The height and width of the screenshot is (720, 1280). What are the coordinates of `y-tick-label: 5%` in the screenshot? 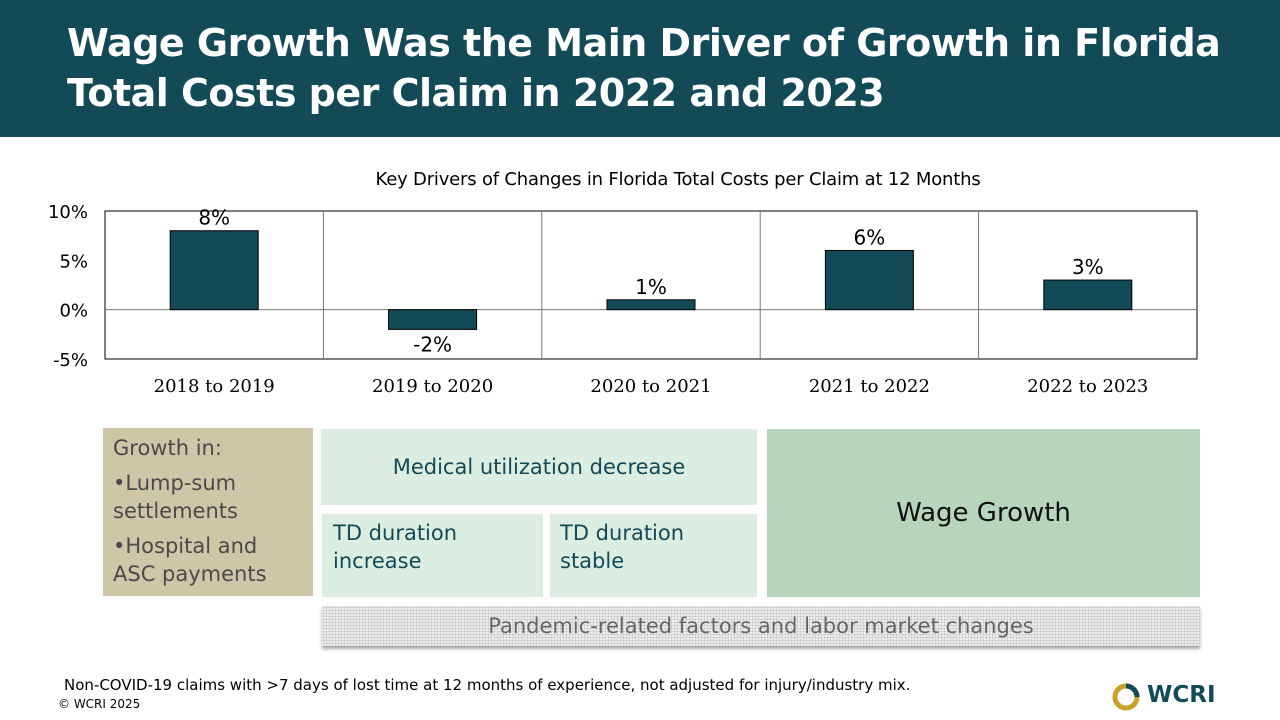 It's located at (73, 261).